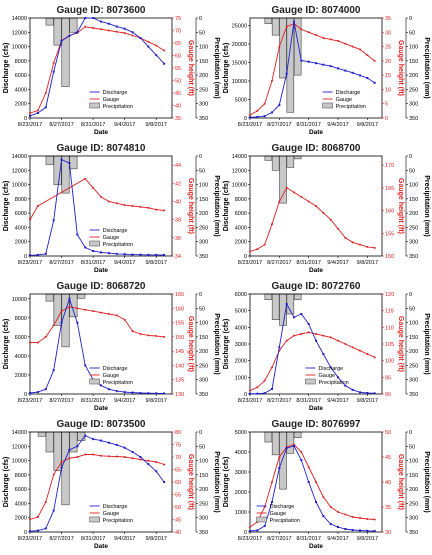  What do you see at coordinates (330, 369) in the screenshot?
I see `legend-label-discharge: Discharge` at bounding box center [330, 369].